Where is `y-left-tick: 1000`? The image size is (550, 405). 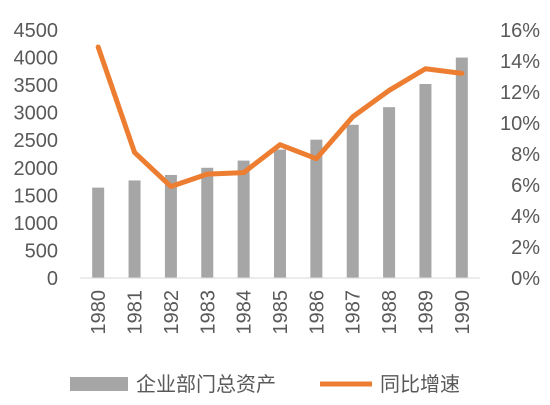 y-left-tick: 1000 is located at coordinates (36, 224).